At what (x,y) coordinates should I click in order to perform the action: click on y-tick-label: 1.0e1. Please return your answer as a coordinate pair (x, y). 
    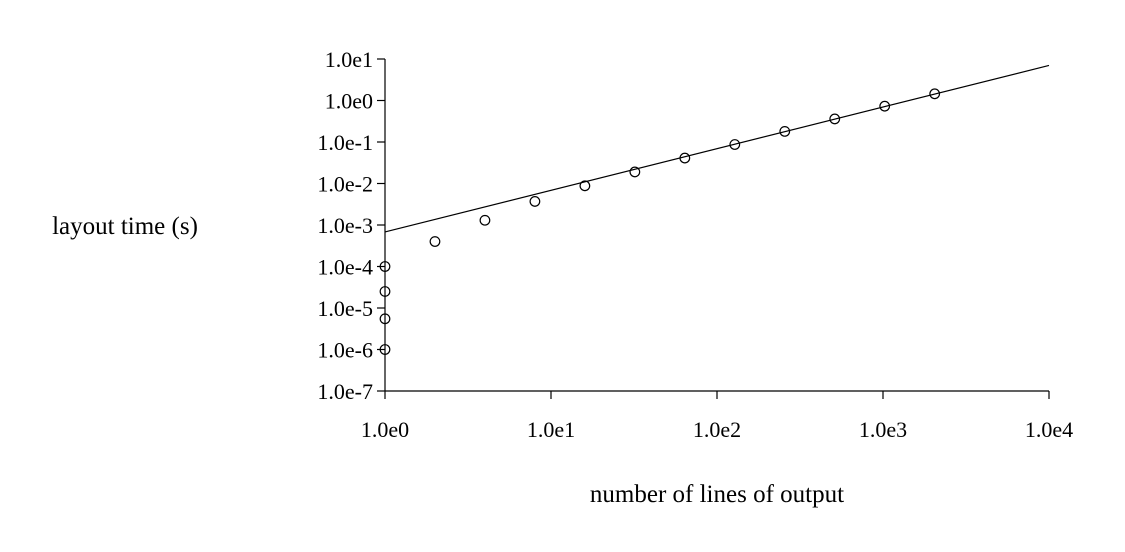
    Looking at the image, I should click on (349, 59).